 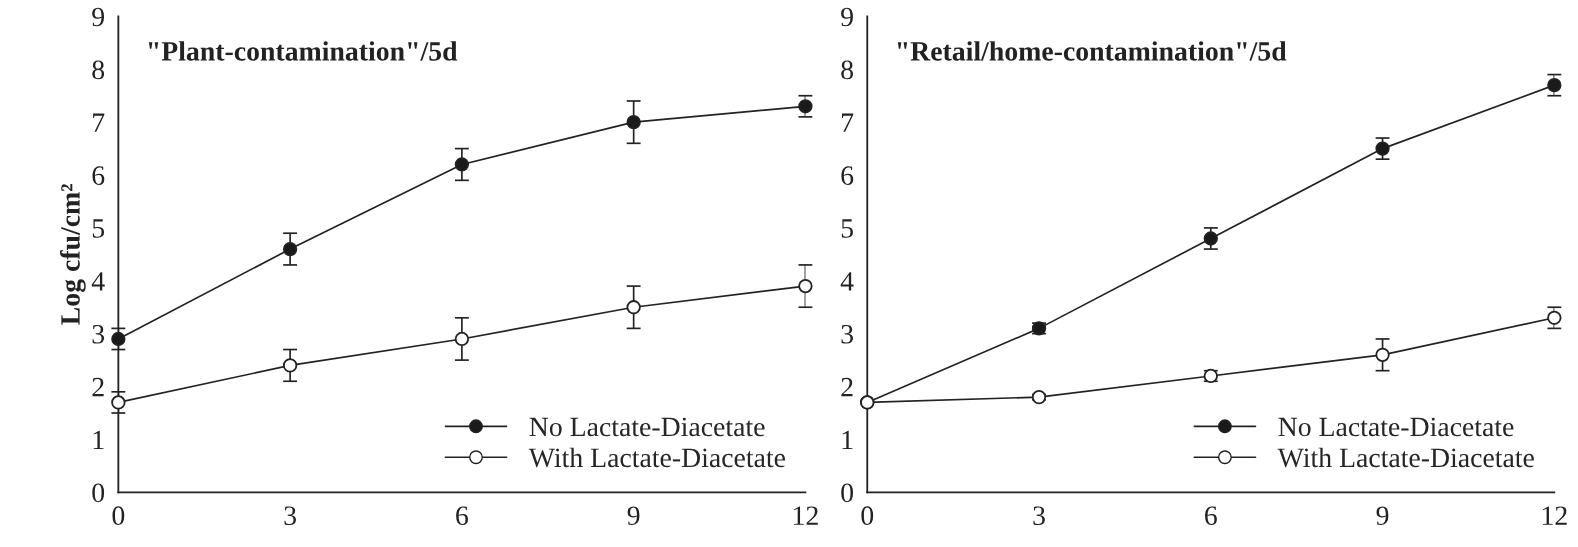 I want to click on y-axis-title: Log cfu/cm², so click(x=73, y=254).